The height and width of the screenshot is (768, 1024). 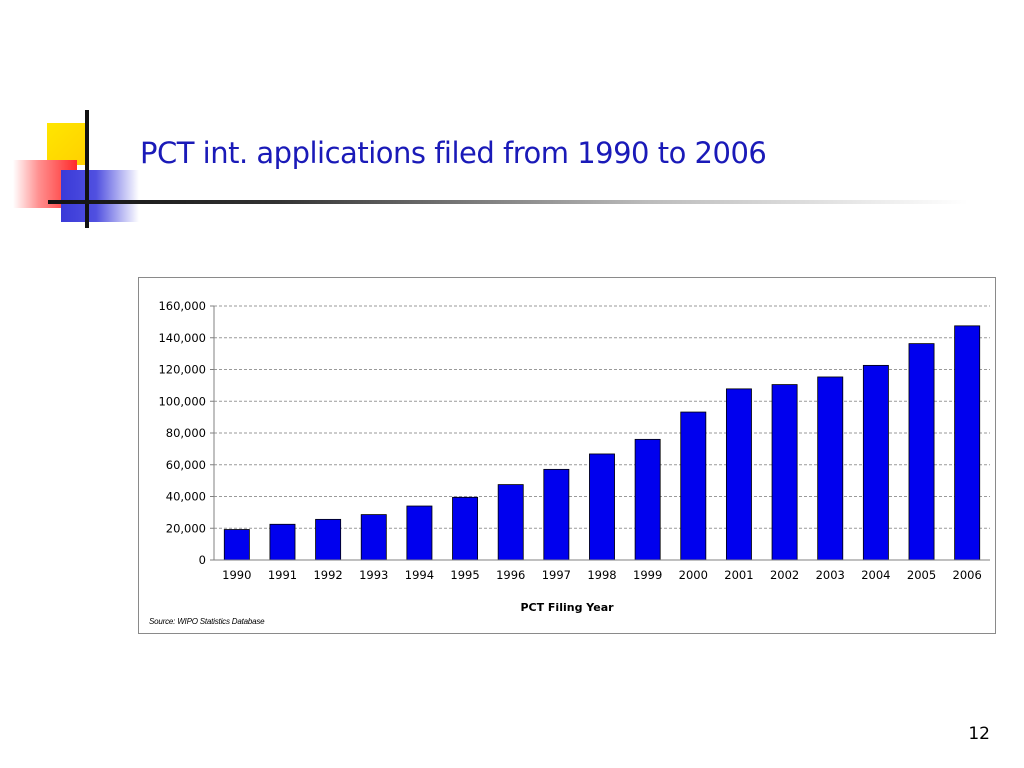 I want to click on title-underline, so click(x=508, y=202).